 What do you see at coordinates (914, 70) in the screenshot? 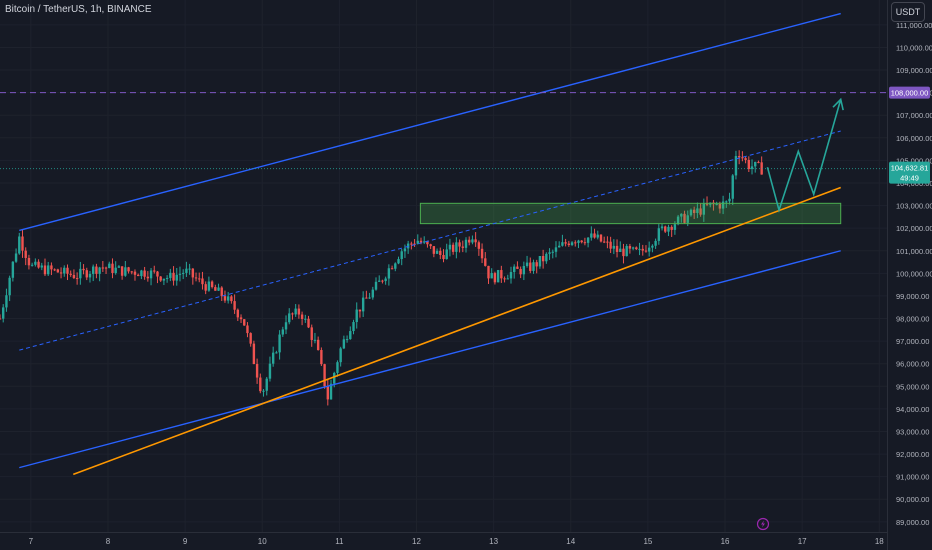
I see `price-tick-label: 109,000.00` at bounding box center [914, 70].